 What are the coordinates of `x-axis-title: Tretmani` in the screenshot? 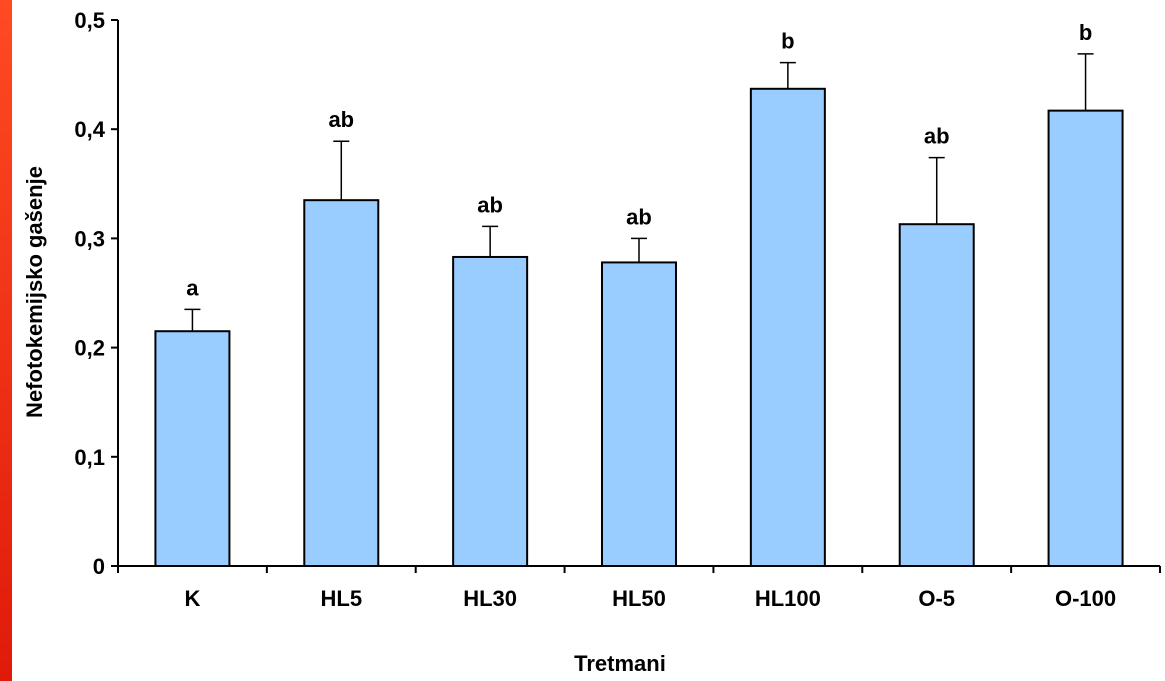 It's located at (620, 663).